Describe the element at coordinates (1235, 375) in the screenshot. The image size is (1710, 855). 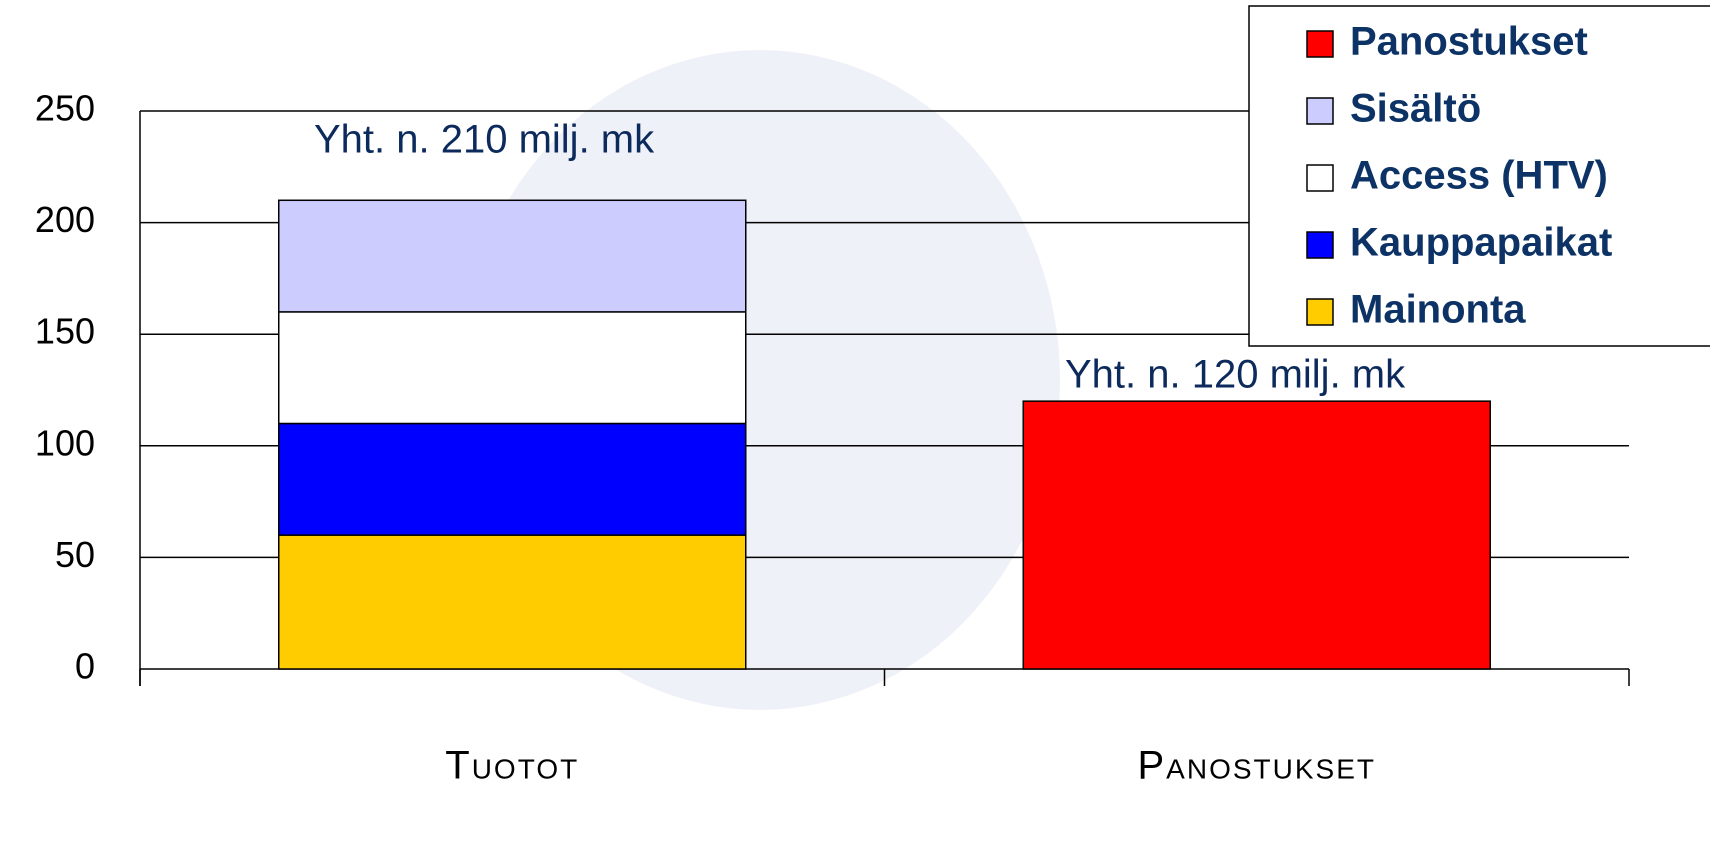
I see `annotation: Yht. n. 120 milj. mk` at that location.